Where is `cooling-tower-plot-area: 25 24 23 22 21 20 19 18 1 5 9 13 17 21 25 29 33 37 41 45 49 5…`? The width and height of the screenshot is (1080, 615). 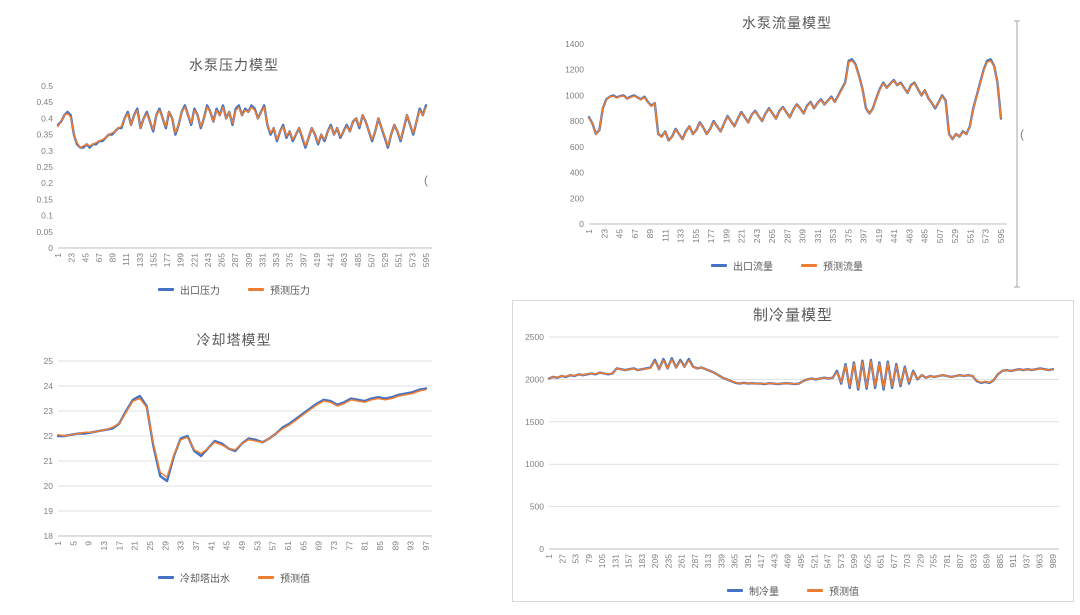 cooling-tower-plot-area: 25 24 23 22 21 20 19 18 1 5 9 13 17 21 25 29 33 37 41 45 49 5… is located at coordinates (234, 460).